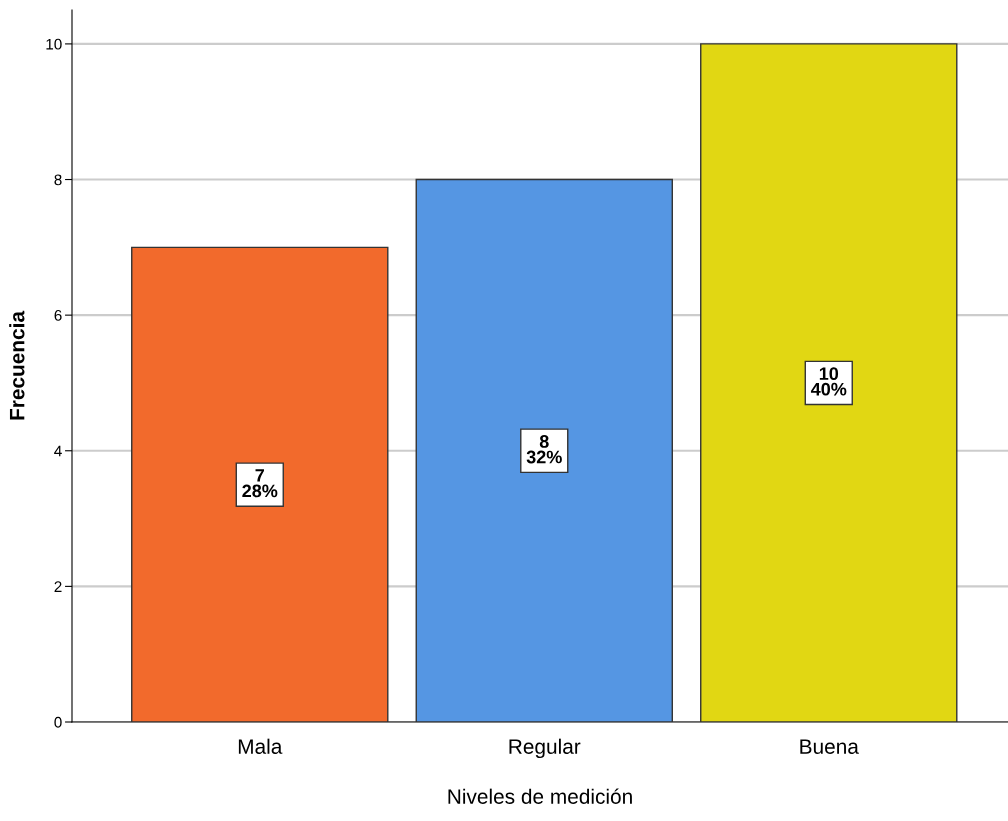  I want to click on y-tick-label: 2, so click(58, 586).